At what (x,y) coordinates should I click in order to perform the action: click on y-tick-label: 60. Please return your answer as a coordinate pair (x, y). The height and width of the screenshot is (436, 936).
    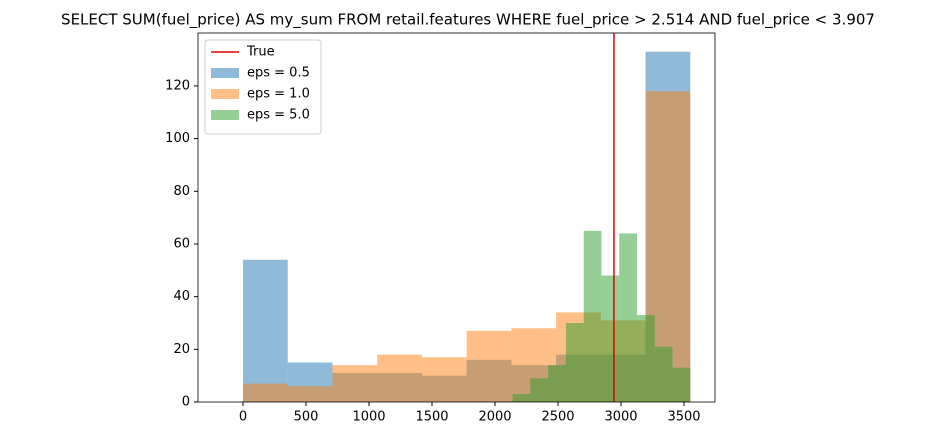
    Looking at the image, I should click on (181, 243).